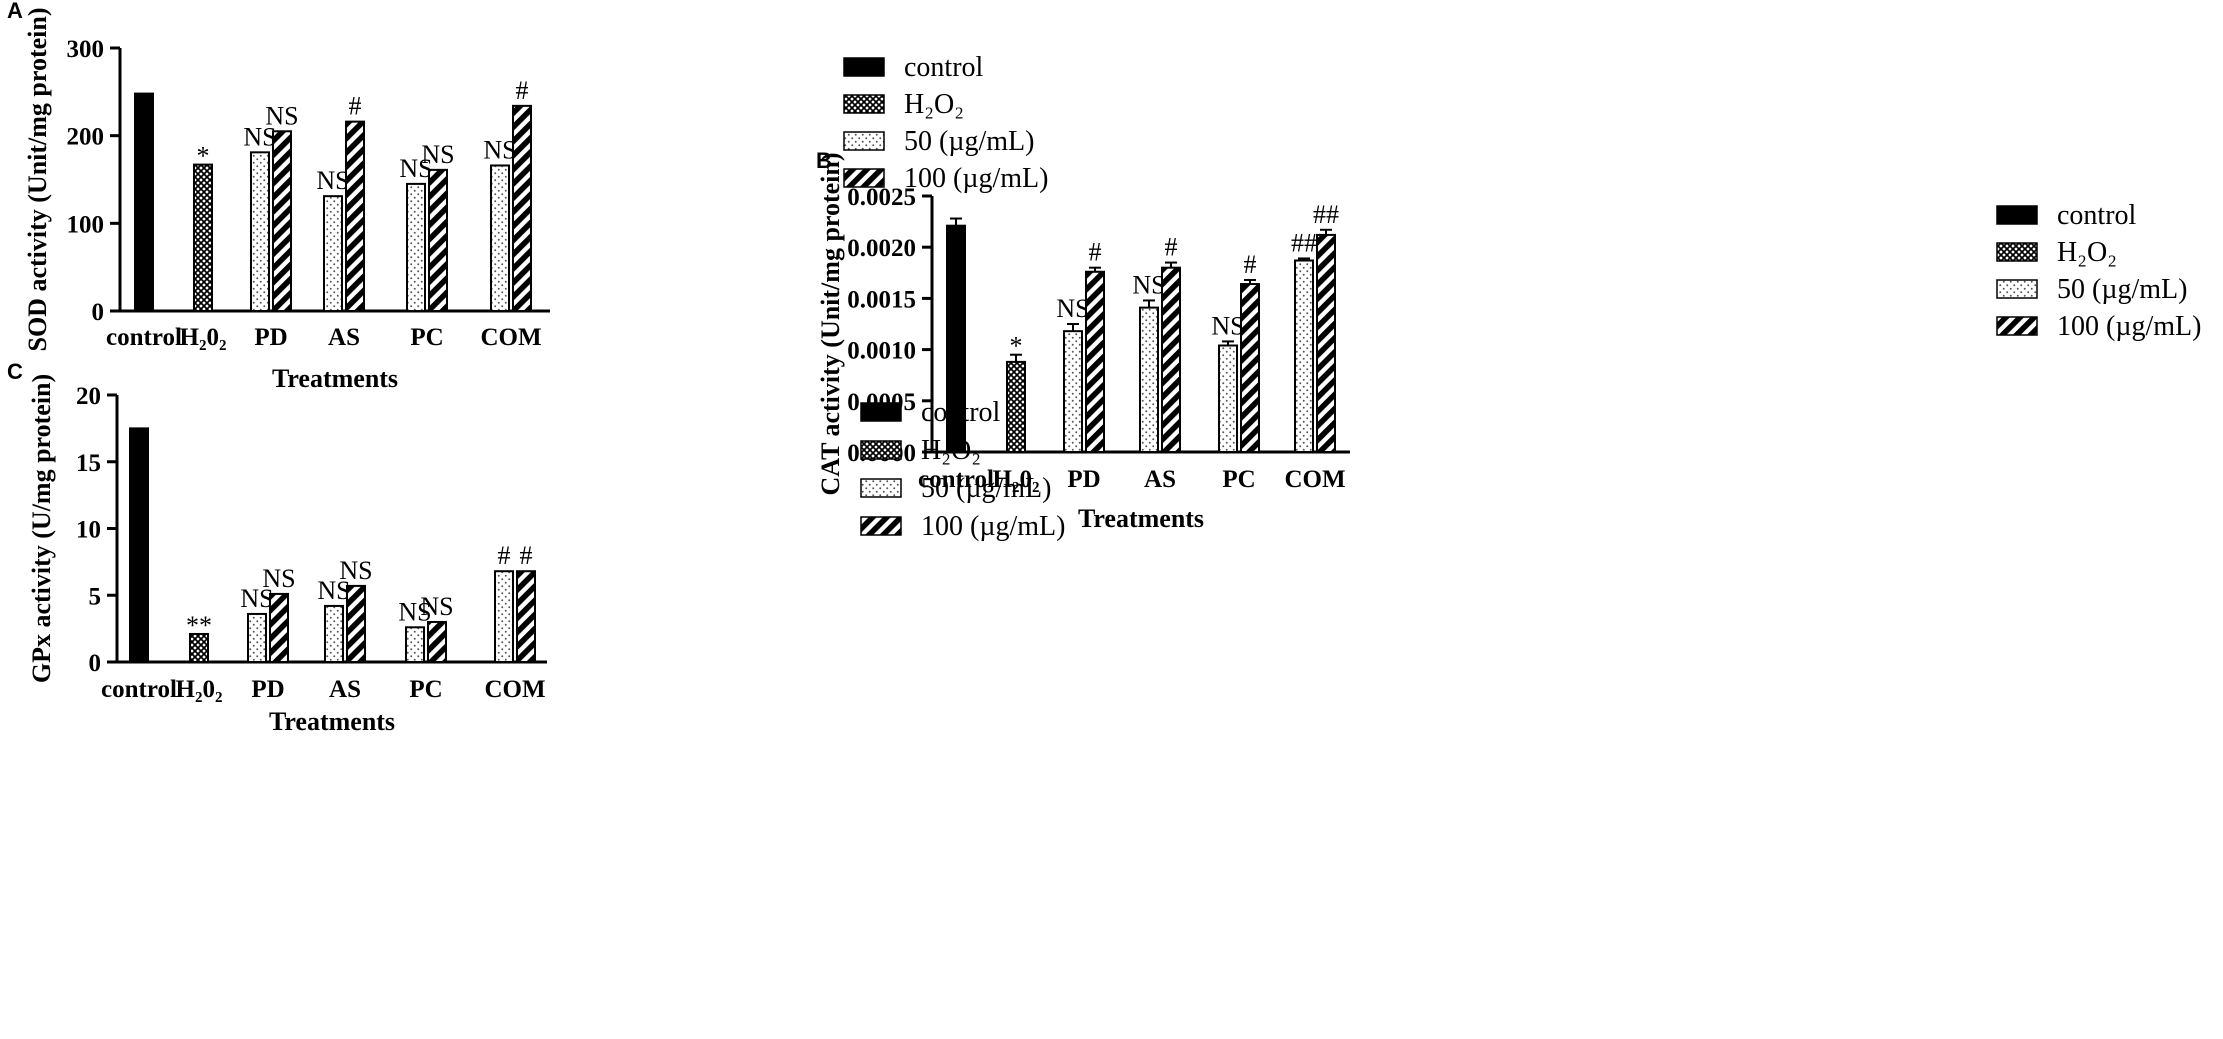  Describe the element at coordinates (824, 160) in the screenshot. I see `panel-letter: B` at that location.